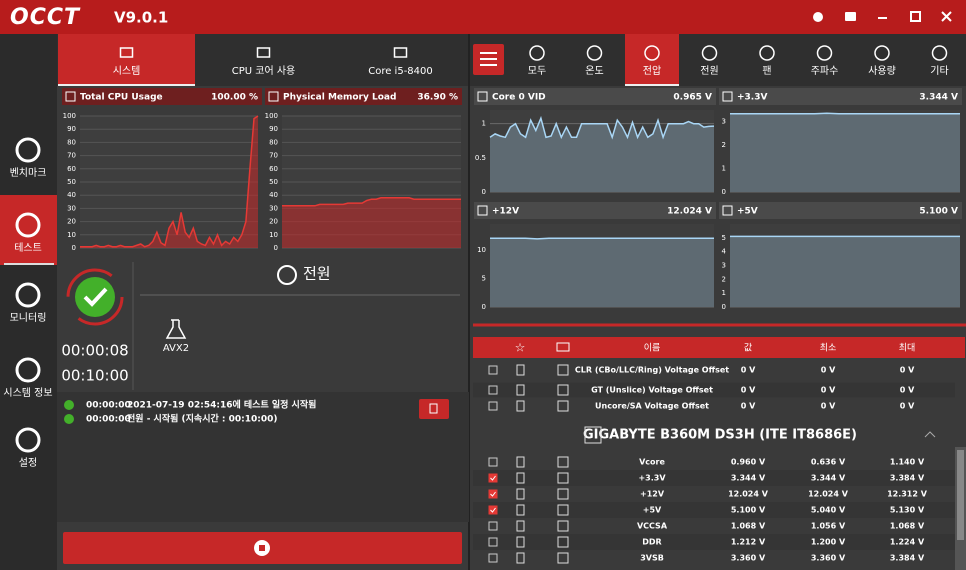 This screenshot has height=570, width=966. What do you see at coordinates (652, 462) in the screenshot?
I see `row-name: Vcore` at bounding box center [652, 462].